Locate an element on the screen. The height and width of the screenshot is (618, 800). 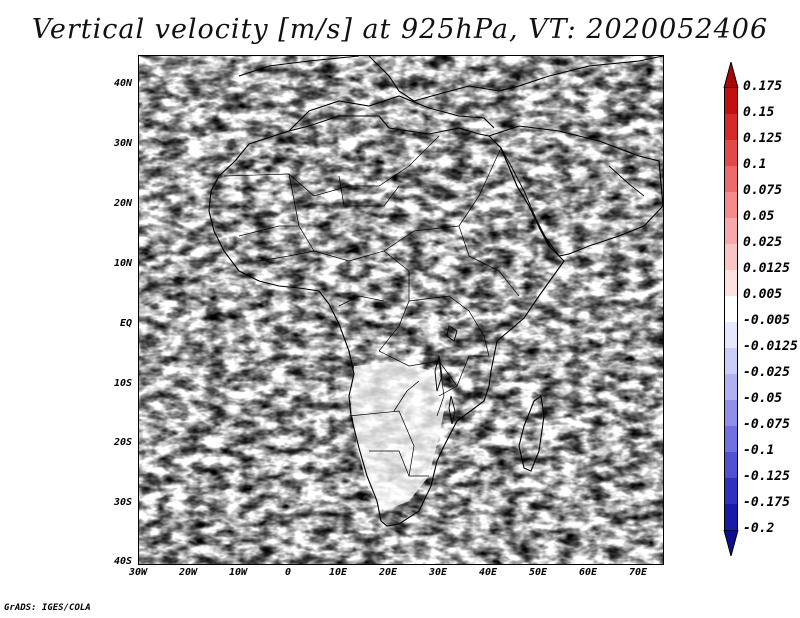
y-tick-20s: 20S is located at coordinates (122, 442).